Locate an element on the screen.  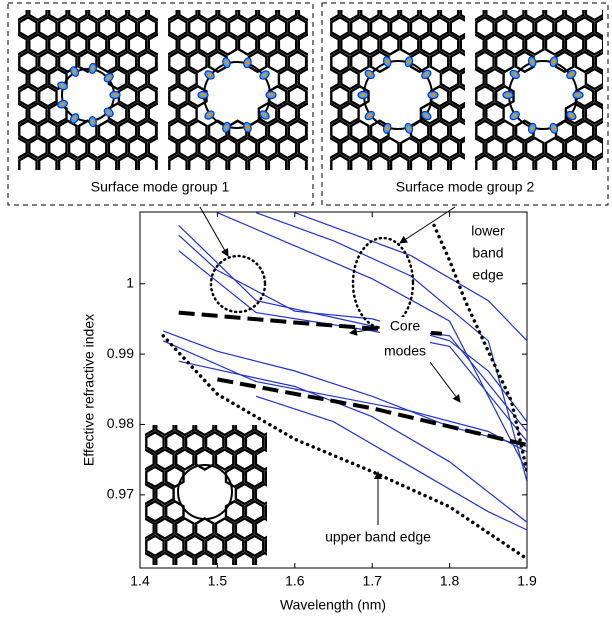
annotation: Core is located at coordinates (405, 326).